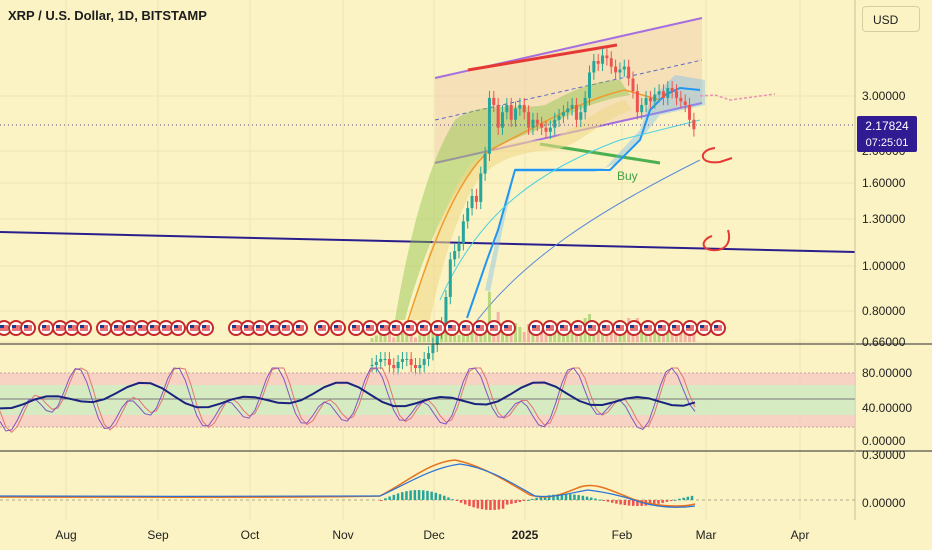 The image size is (932, 550). I want to click on time-axis: Aug Sep Oct Nov Dec 2025 Feb Mar Apr, so click(432, 535).